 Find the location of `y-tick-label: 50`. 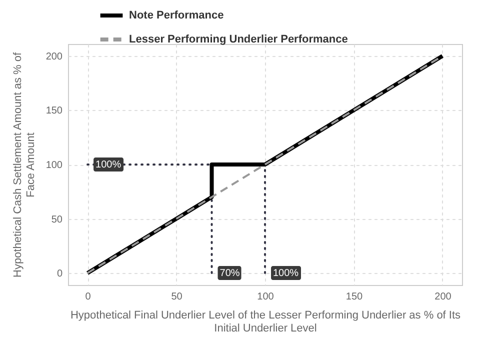

y-tick-label: 50 is located at coordinates (57, 220).